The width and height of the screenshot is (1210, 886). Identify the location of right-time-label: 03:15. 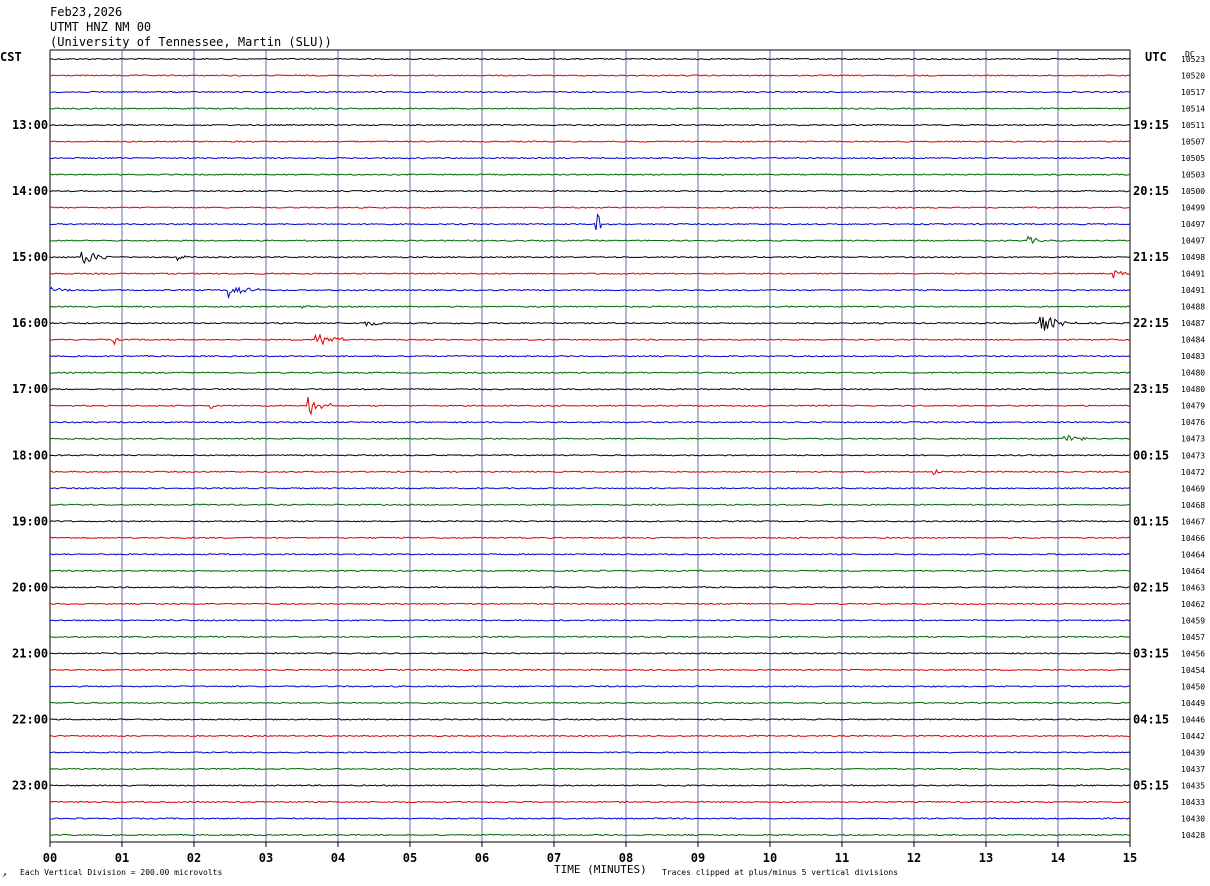
(1151, 653).